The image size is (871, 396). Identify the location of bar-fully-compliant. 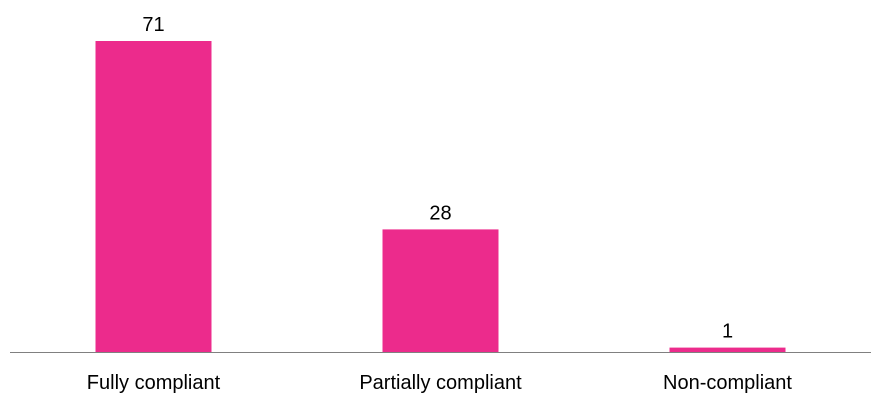
(153, 196).